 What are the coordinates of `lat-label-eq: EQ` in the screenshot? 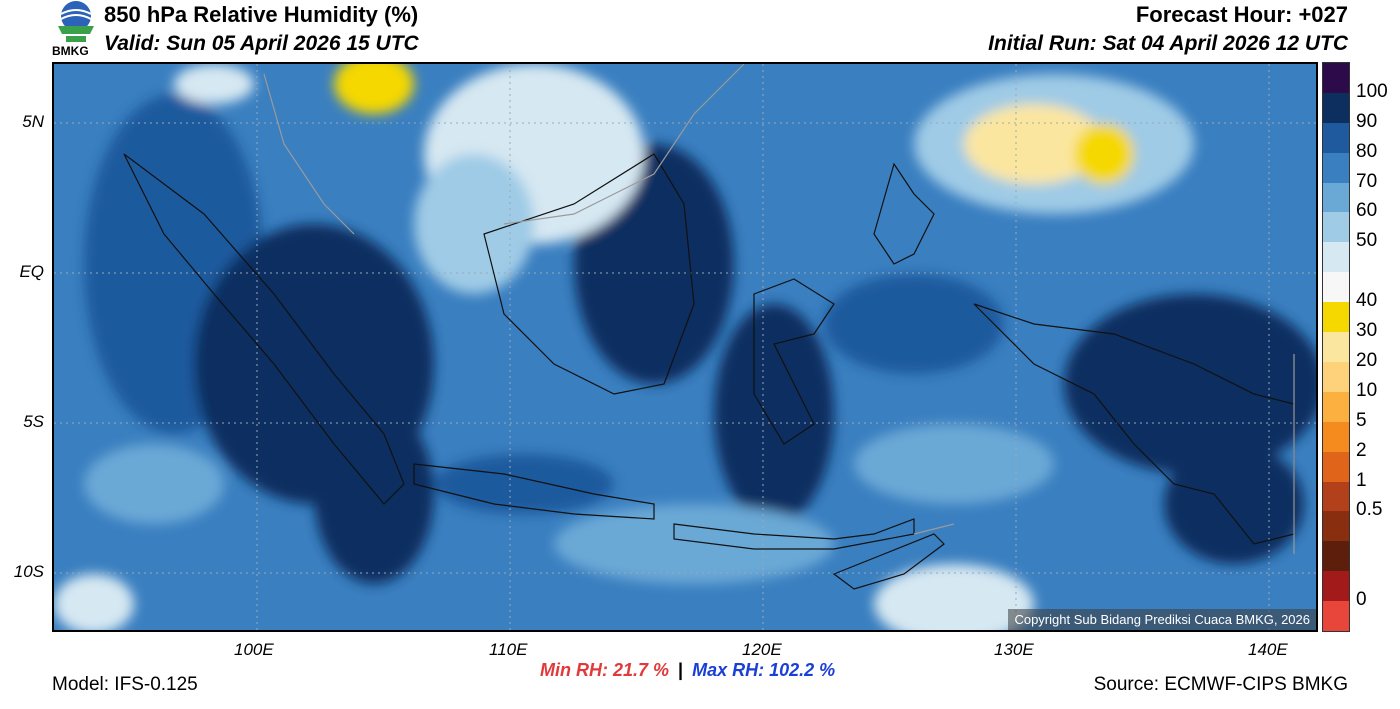 It's located at (31, 271).